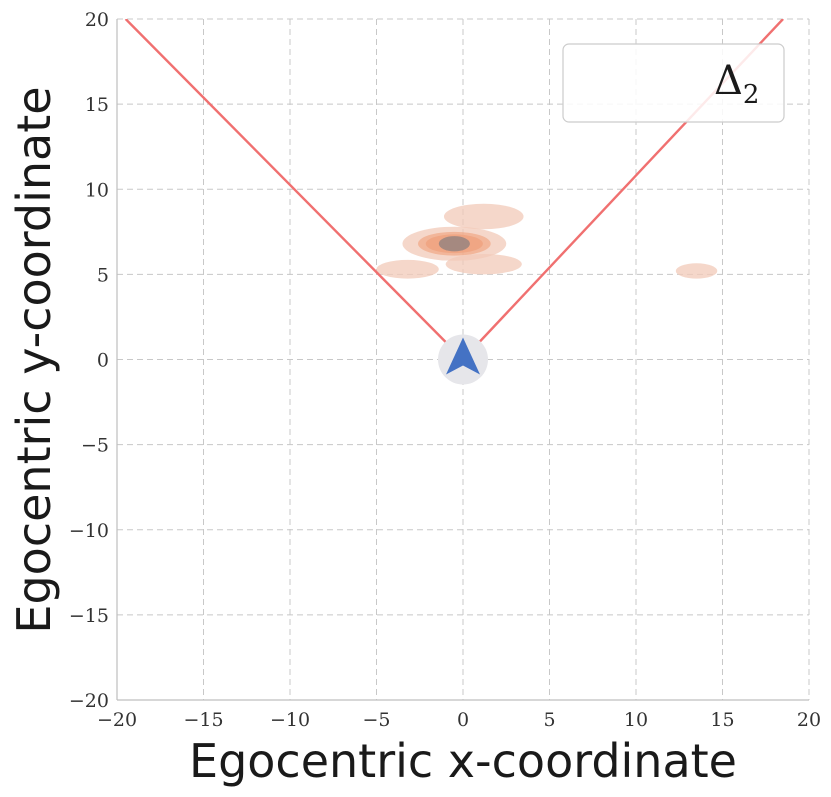  Describe the element at coordinates (89, 360) in the screenshot. I see `y-tick-labels: −20 −15 −10 −5 0 5 10 15 20` at that location.